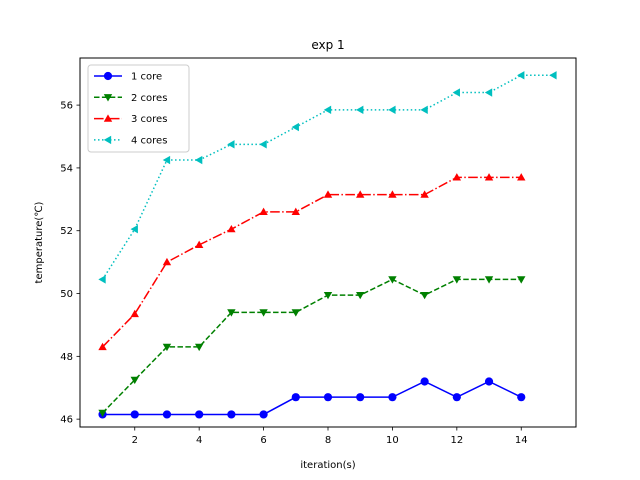 This screenshot has height=480, width=640. Describe the element at coordinates (521, 440) in the screenshot. I see `x-tick-label: 14` at that location.